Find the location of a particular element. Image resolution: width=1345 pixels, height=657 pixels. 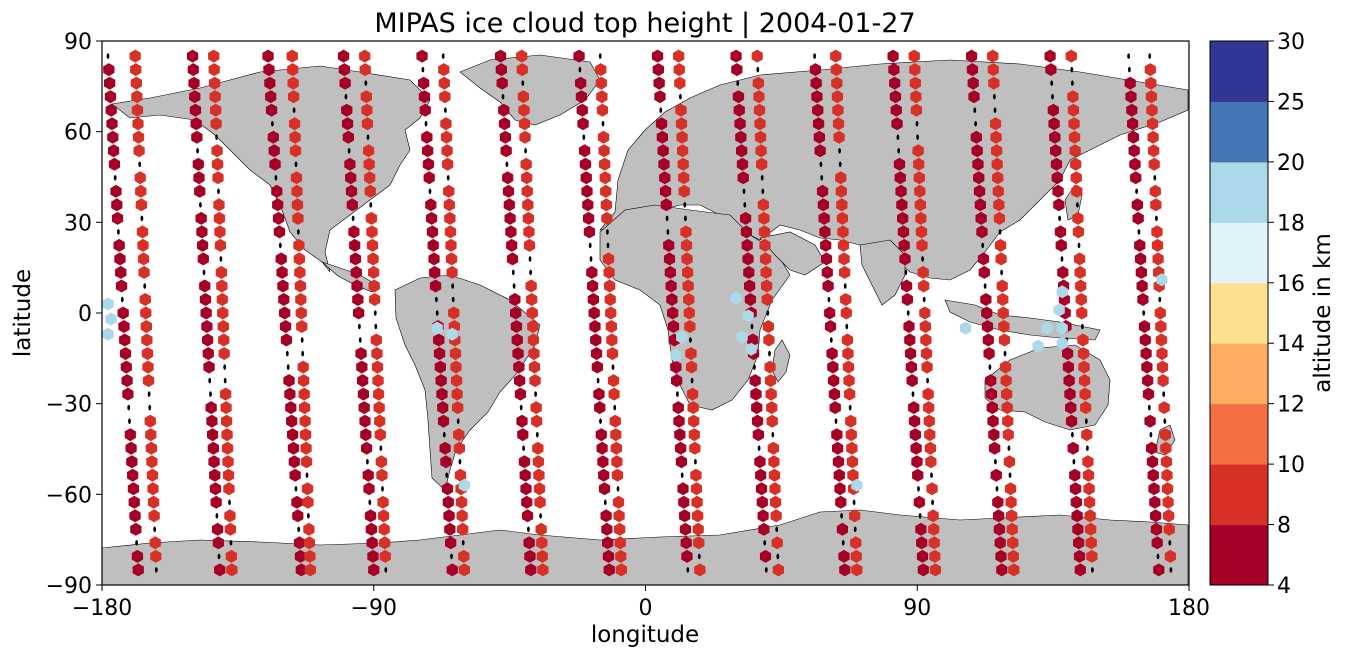

x-axis-label: longitude is located at coordinates (645, 635).